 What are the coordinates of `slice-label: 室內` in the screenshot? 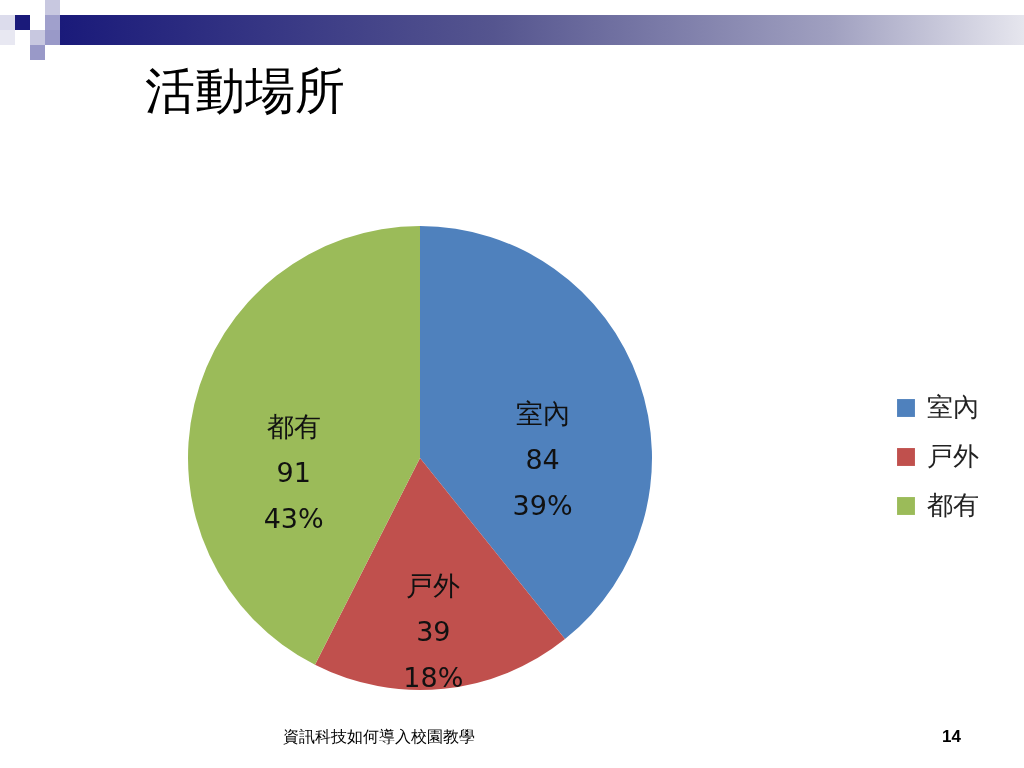 It's located at (542, 413).